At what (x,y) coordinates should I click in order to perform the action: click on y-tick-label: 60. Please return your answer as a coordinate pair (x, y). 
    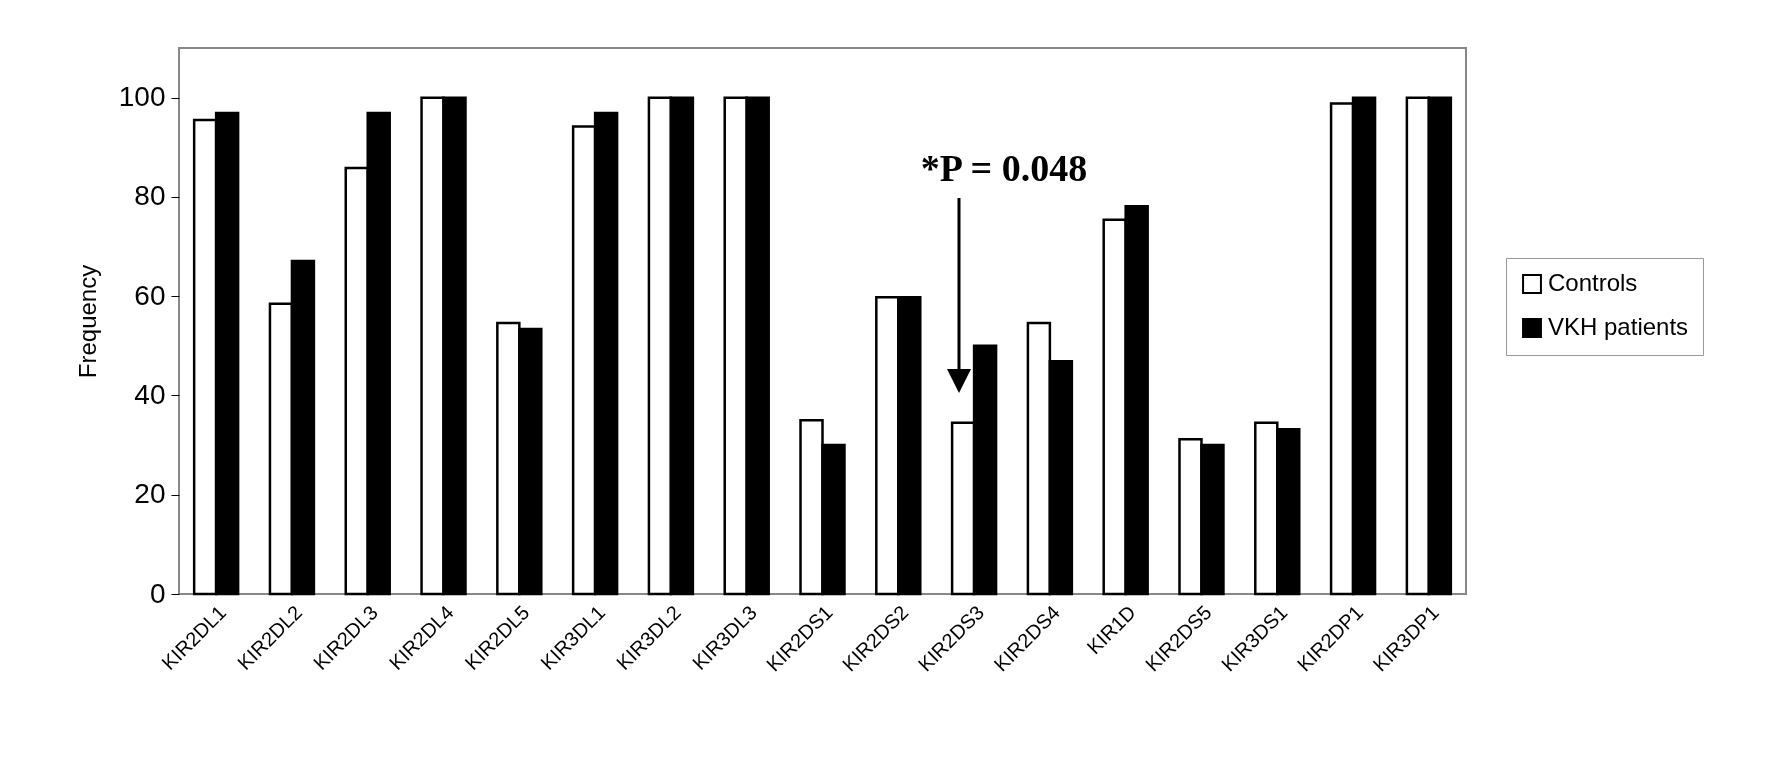
    Looking at the image, I should click on (150, 295).